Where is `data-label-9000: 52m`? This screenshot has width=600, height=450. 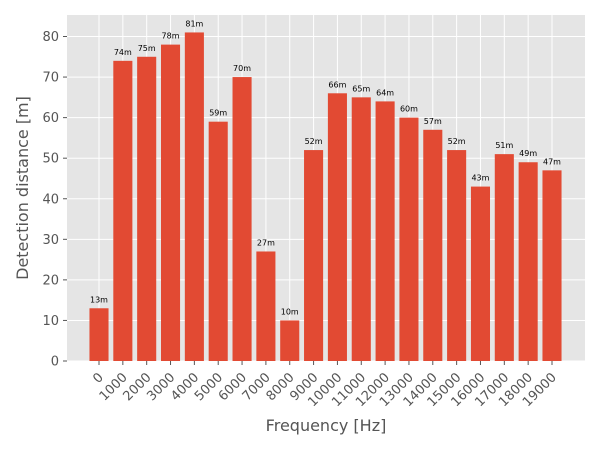 data-label-9000: 52m is located at coordinates (314, 141).